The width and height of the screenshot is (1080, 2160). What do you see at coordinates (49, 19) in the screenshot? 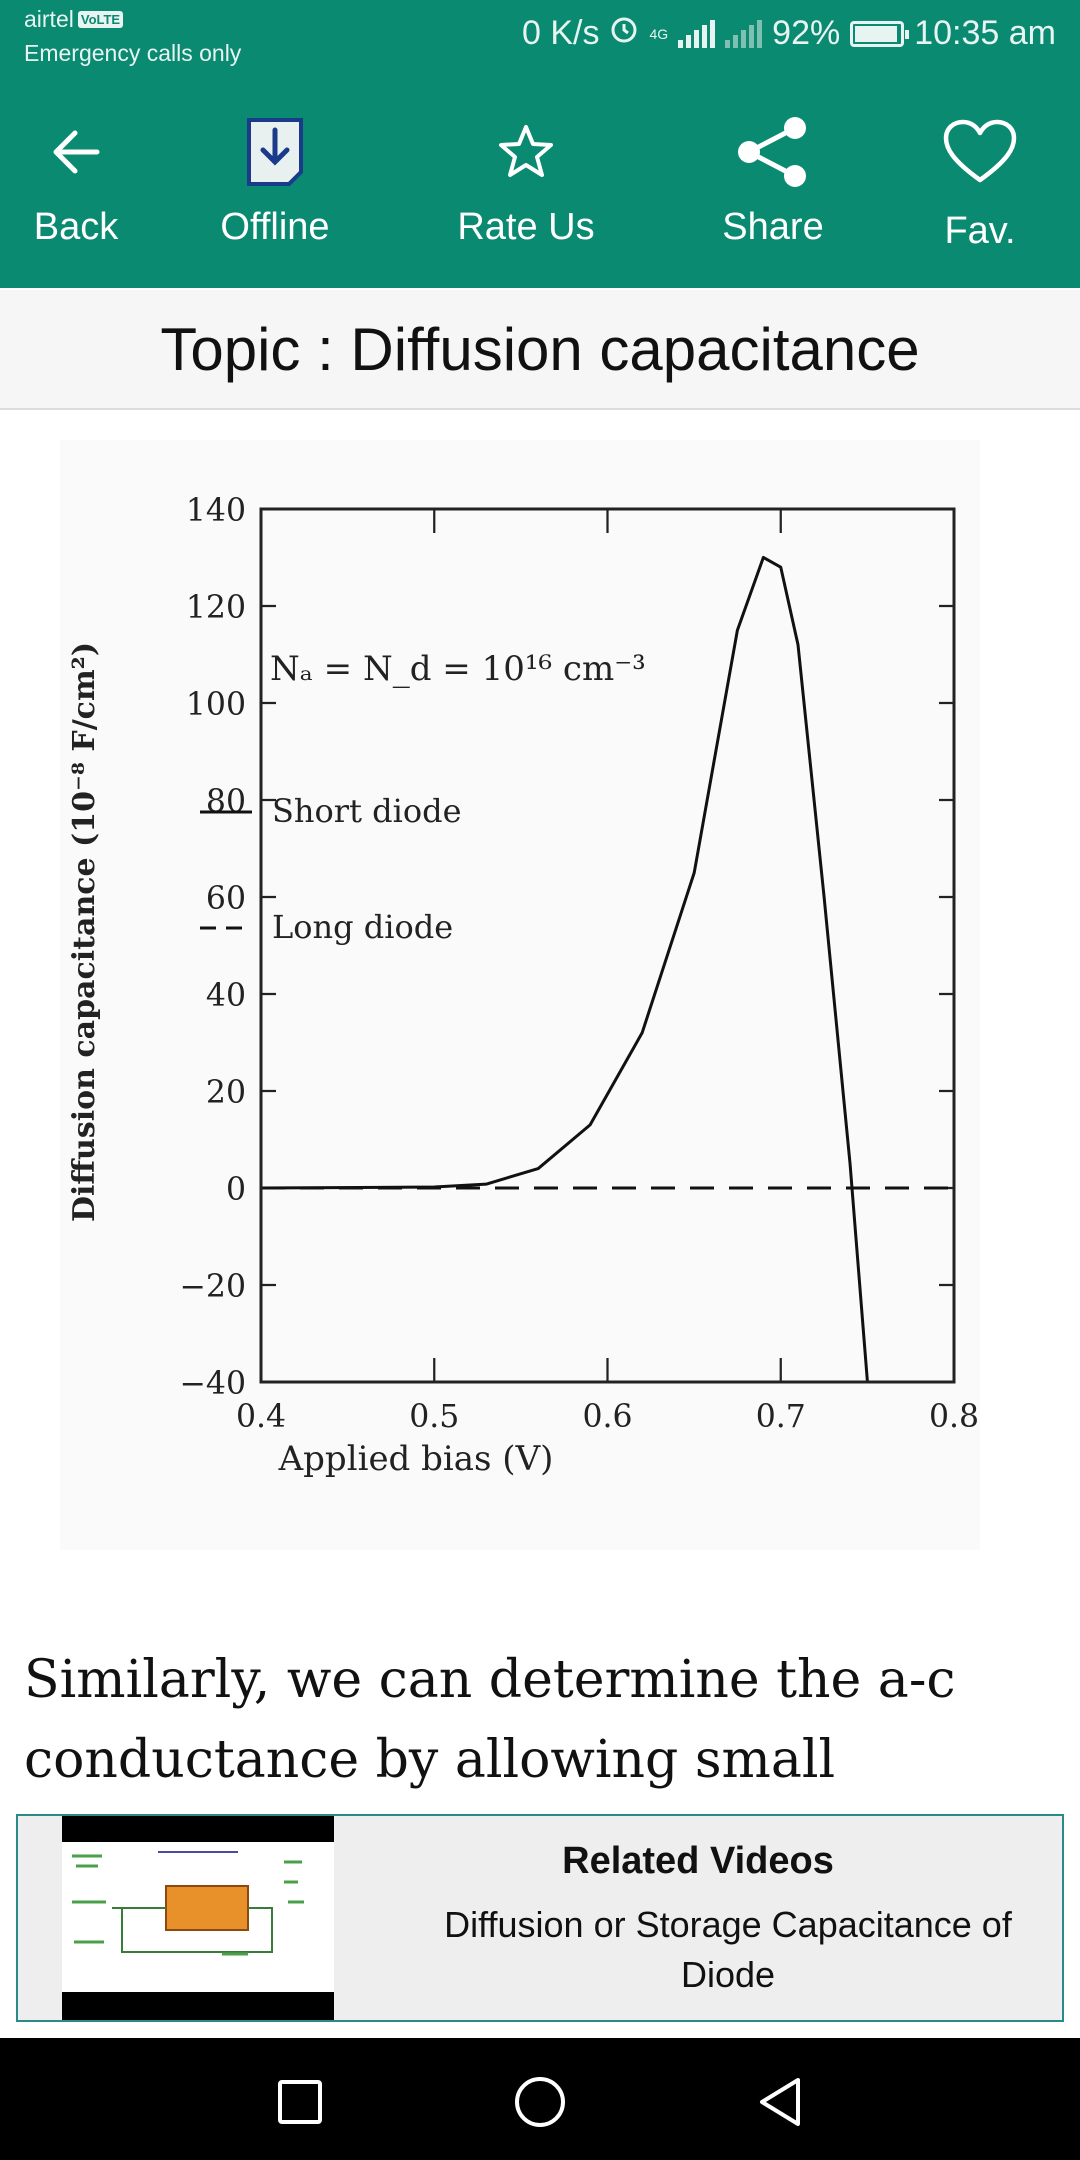
I see `carrier-label: airtel` at bounding box center [49, 19].